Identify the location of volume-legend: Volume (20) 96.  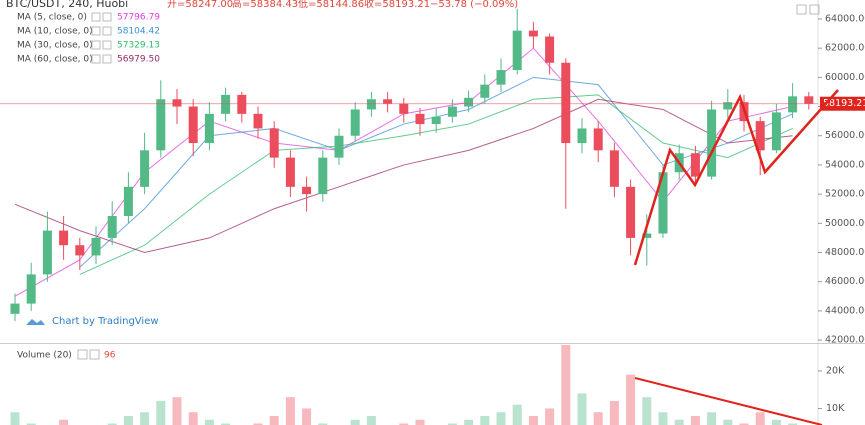
(66, 355).